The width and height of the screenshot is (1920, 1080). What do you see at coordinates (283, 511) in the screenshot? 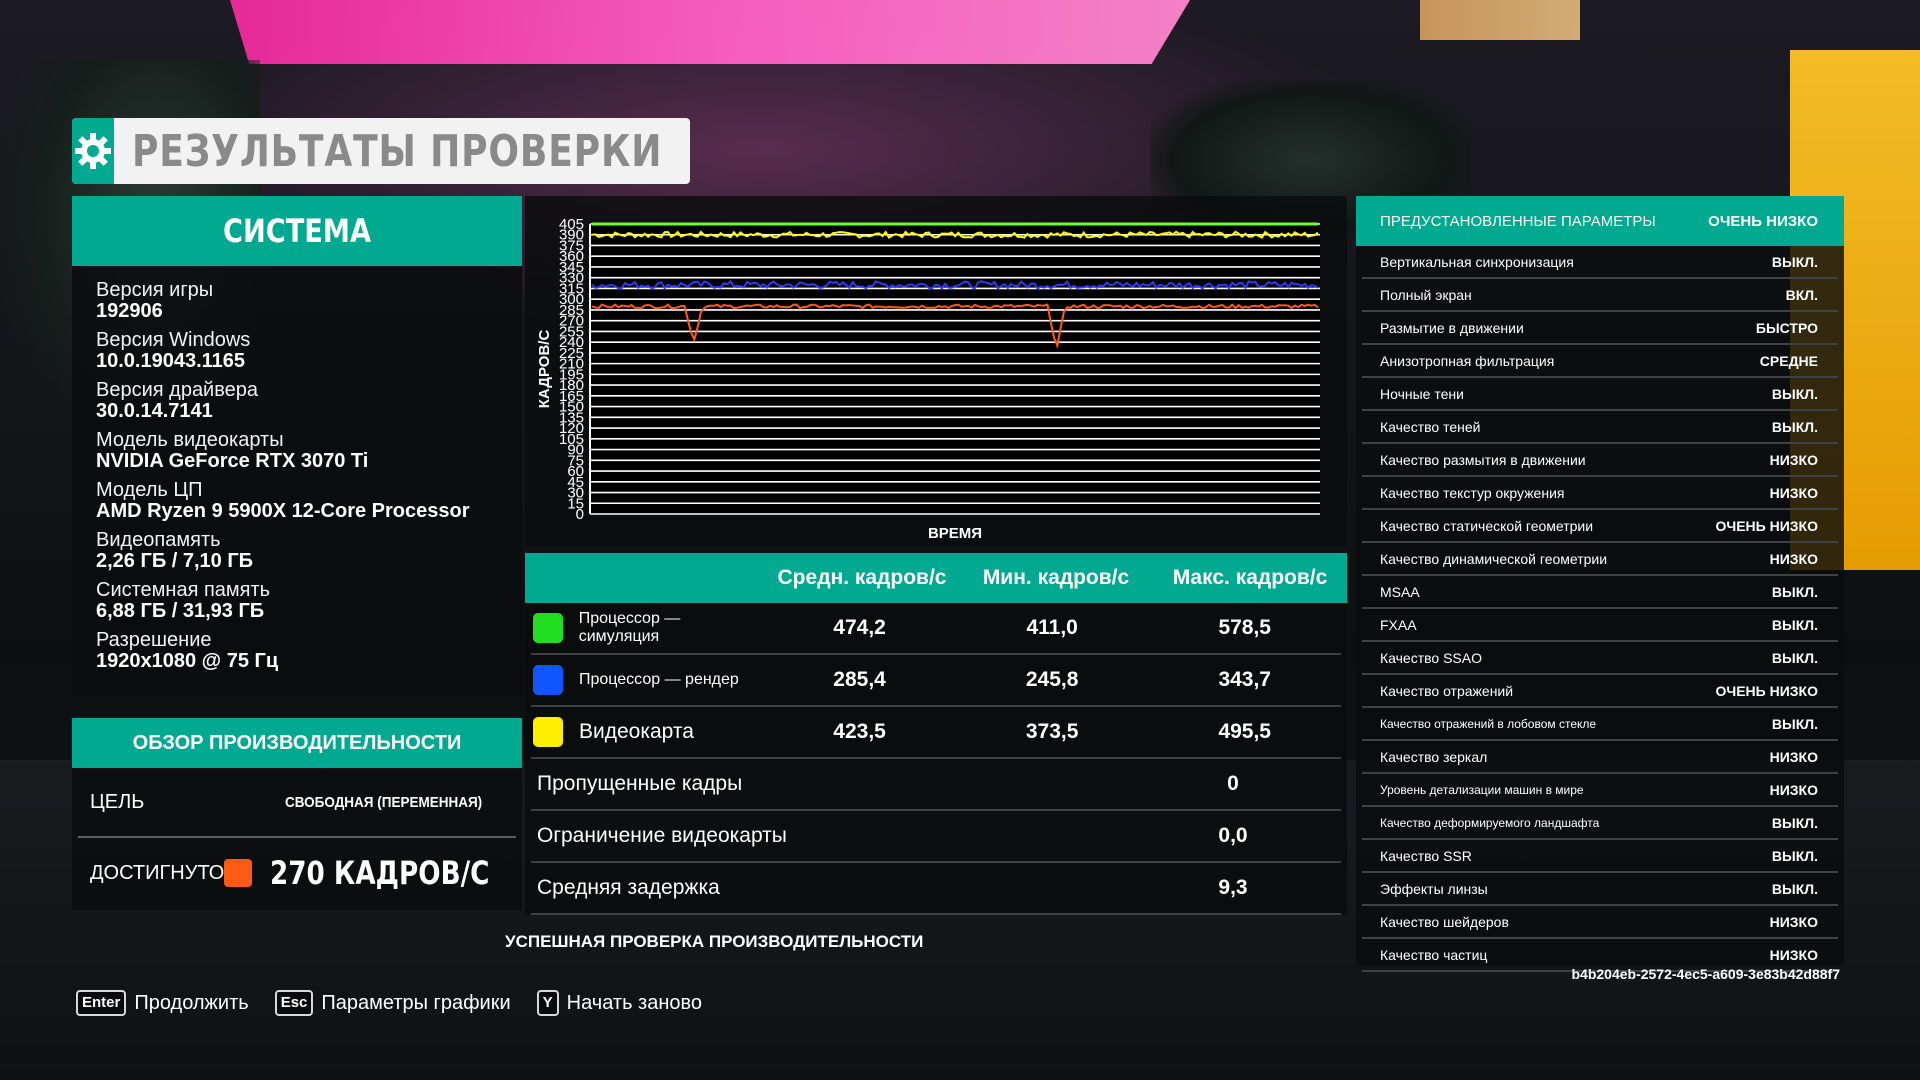
I see `system-info-value: AMD Ryzen 9 5900X 12-Core Processor` at bounding box center [283, 511].